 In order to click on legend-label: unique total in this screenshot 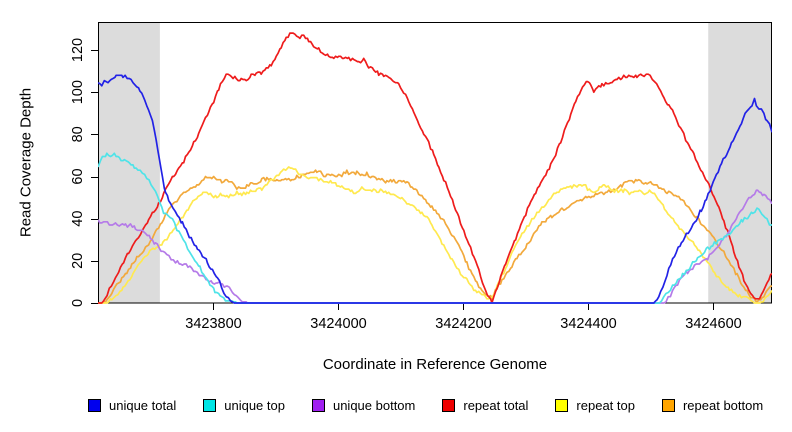, I will do `click(143, 405)`.